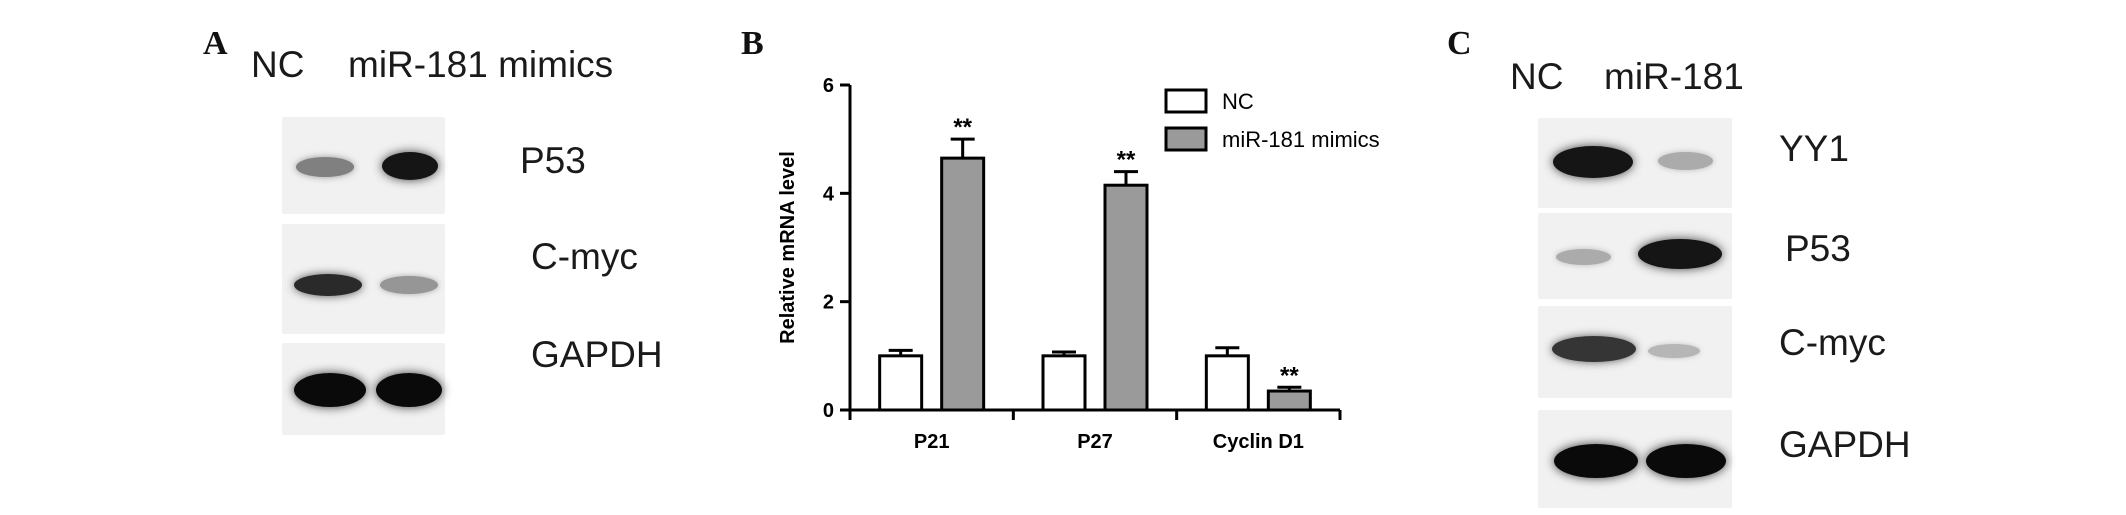  I want to click on panel-c-band-gapdh-mir181, so click(1686, 461).